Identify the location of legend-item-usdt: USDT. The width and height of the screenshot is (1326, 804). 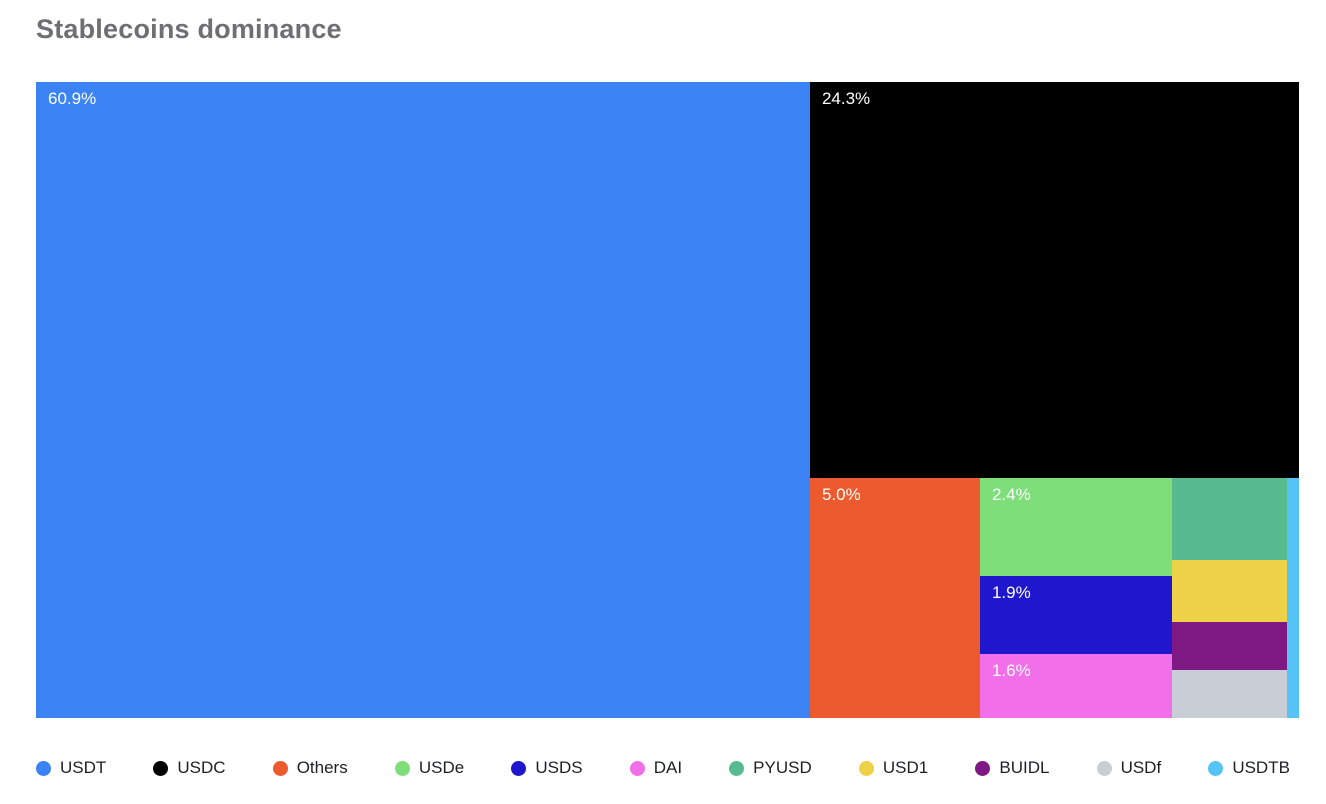
(71, 768).